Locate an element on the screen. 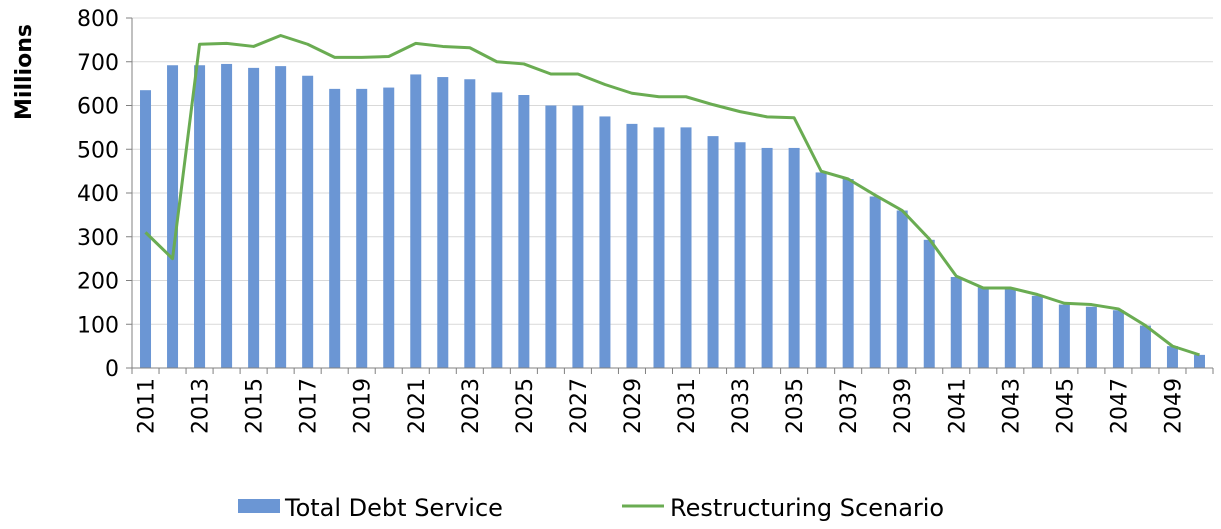 The width and height of the screenshot is (1221, 529). x-tick-label: 2029 is located at coordinates (633, 406).